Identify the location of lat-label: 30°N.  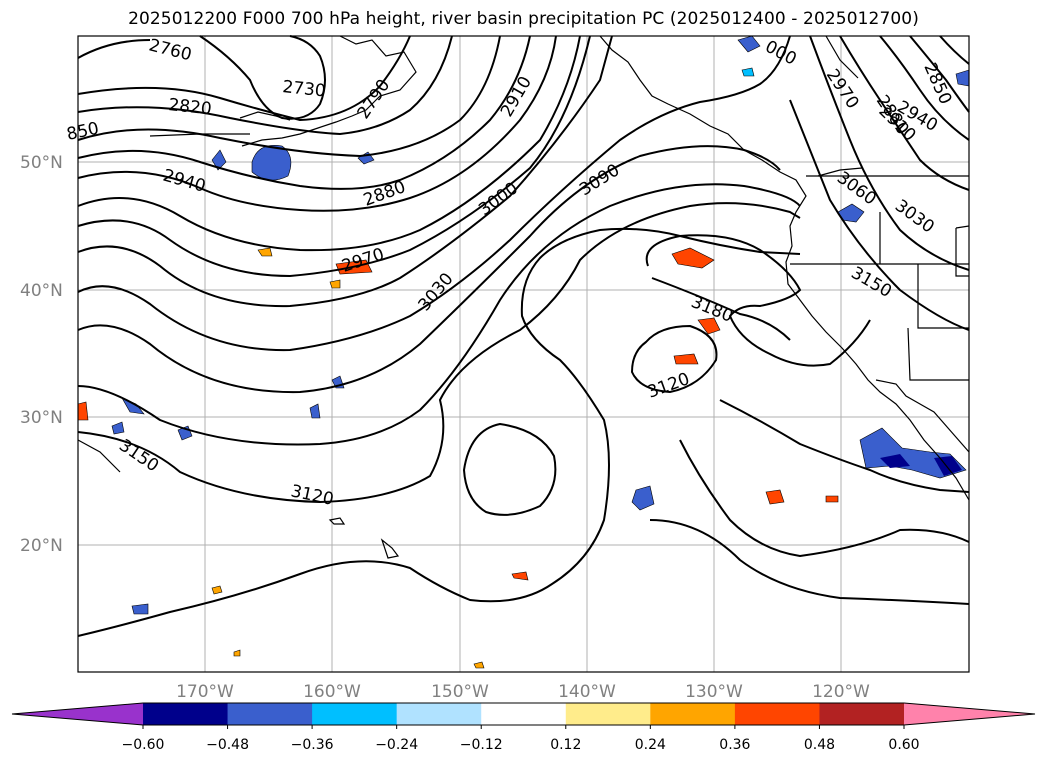
(41, 418).